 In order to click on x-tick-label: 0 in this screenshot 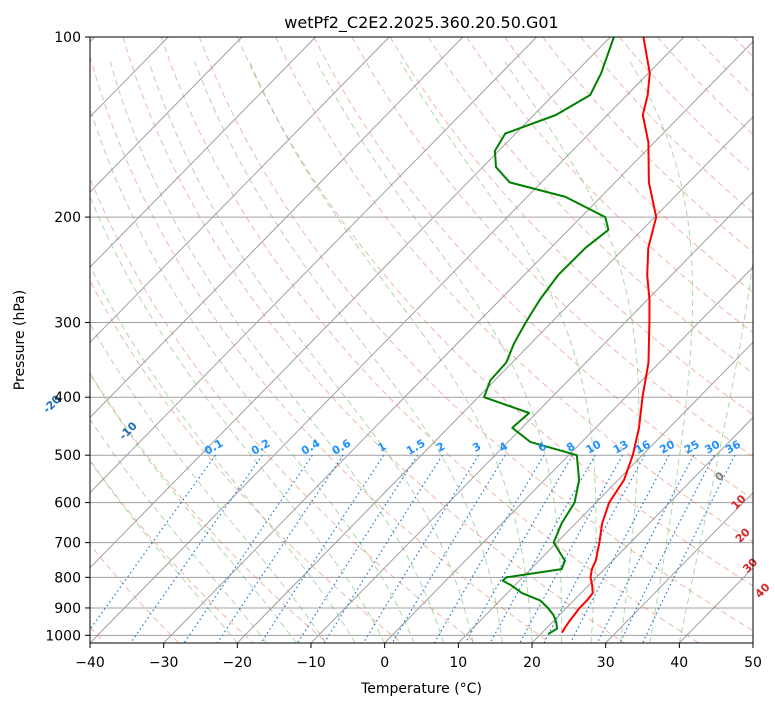, I will do `click(384, 663)`.